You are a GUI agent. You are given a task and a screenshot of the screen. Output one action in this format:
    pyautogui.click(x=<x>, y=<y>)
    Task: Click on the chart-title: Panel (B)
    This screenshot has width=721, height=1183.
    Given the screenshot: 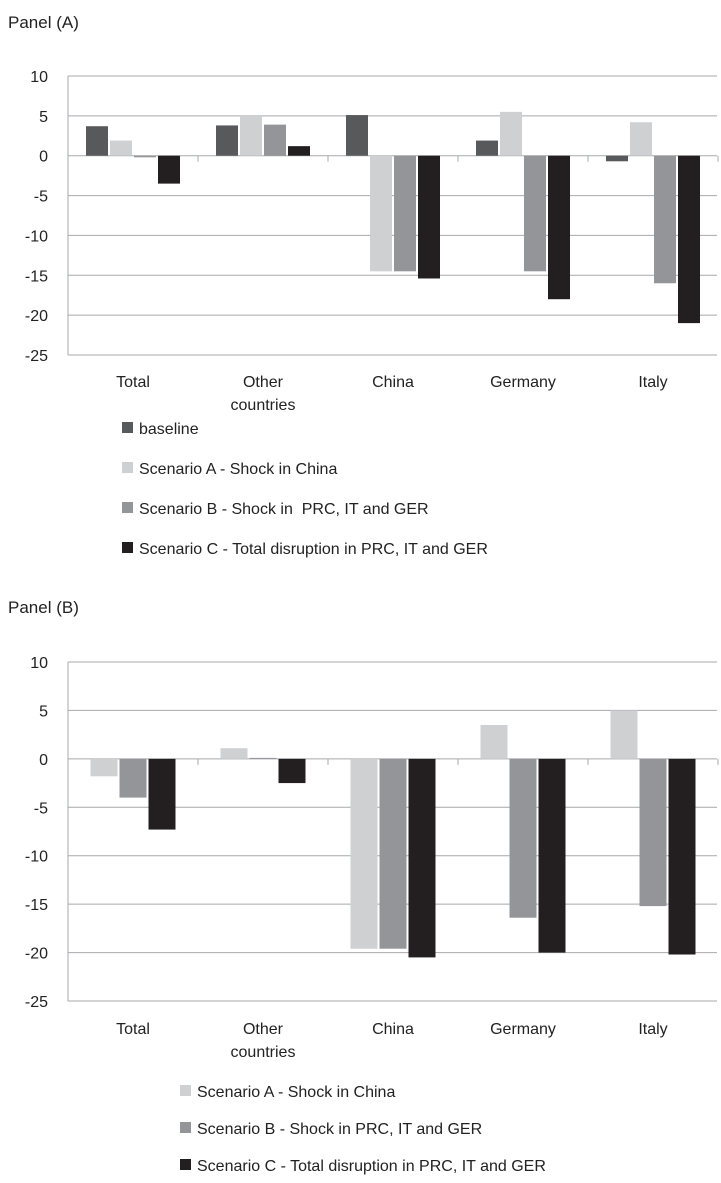 What is the action you would take?
    pyautogui.click(x=43, y=607)
    